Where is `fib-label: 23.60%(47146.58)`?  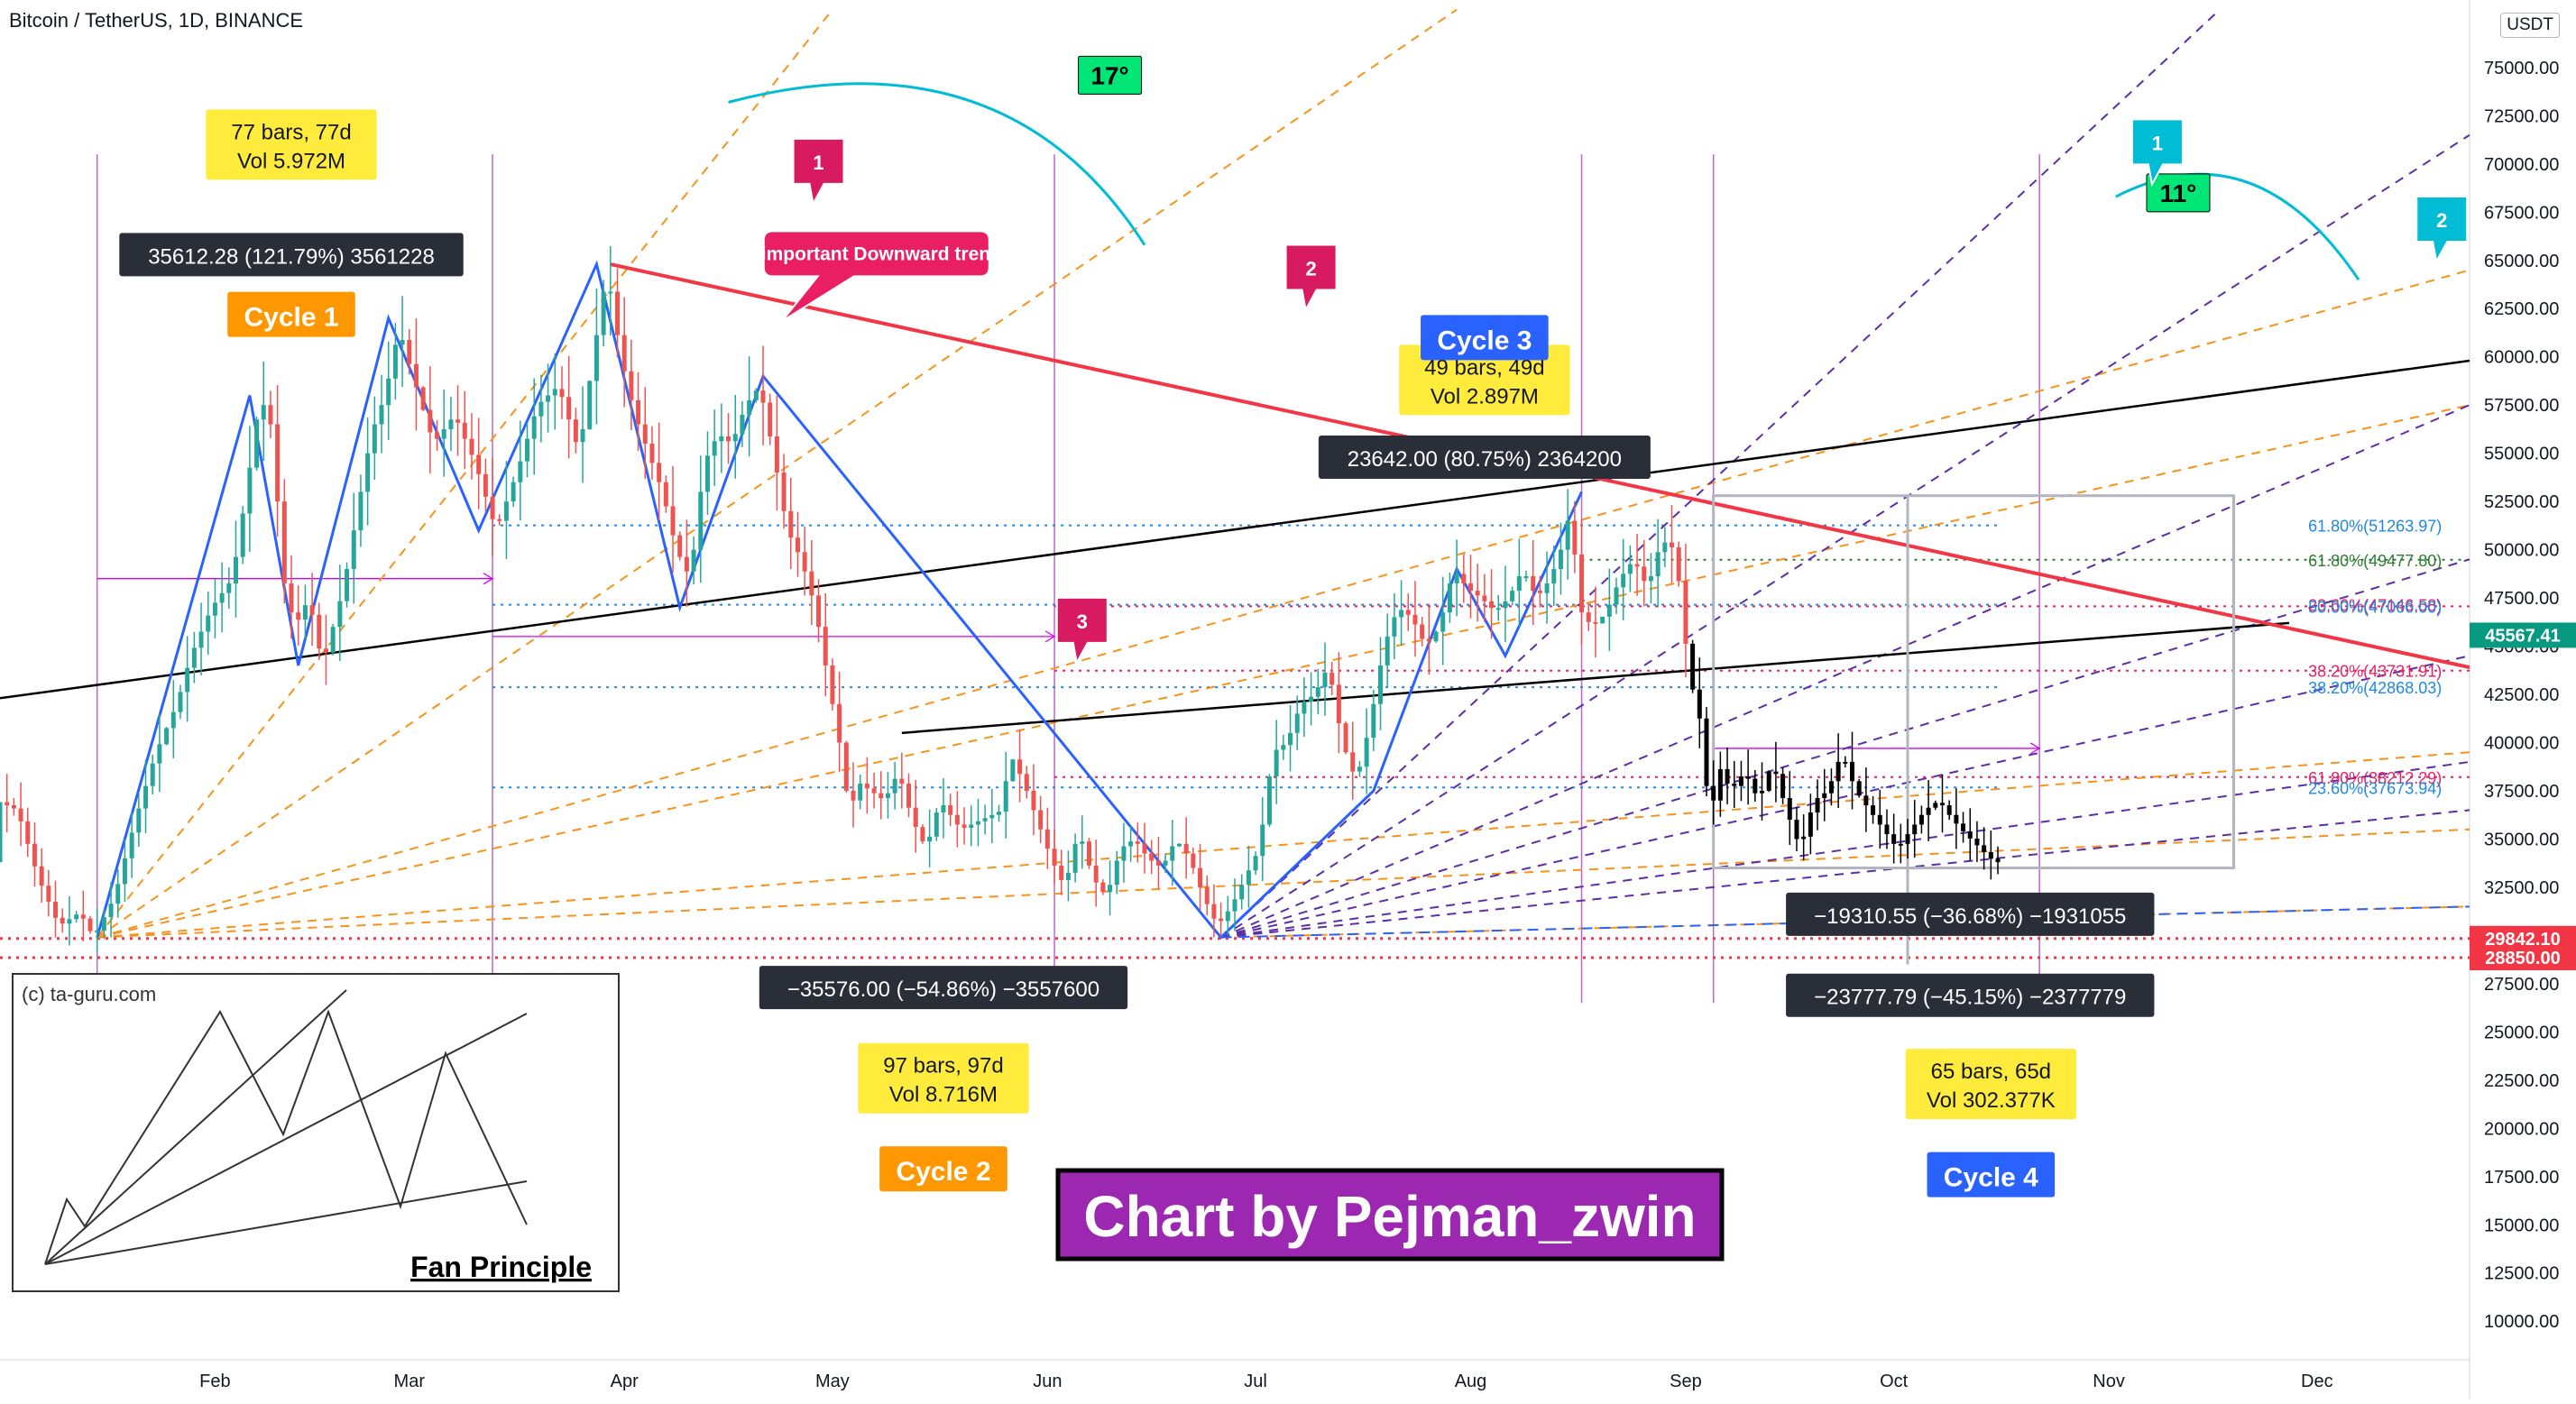 fib-label: 23.60%(47146.58) is located at coordinates (2375, 606).